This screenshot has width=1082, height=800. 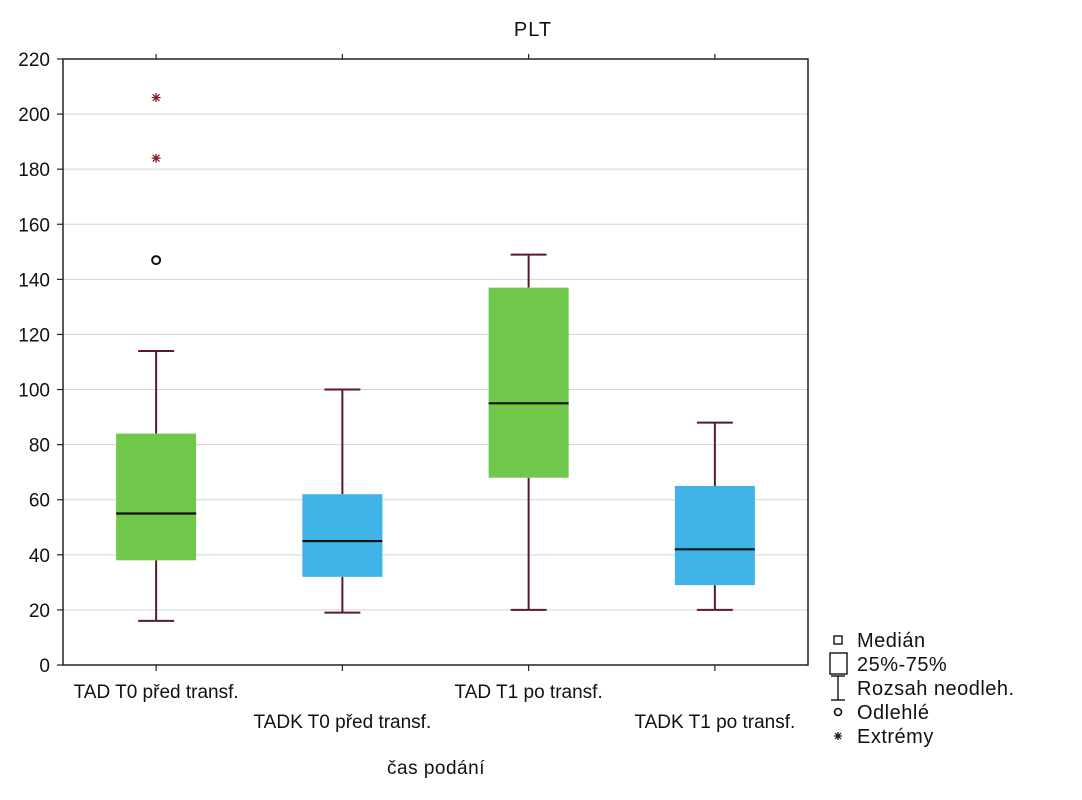 I want to click on x-category-label: TAD T0 před transf., so click(x=156, y=692).